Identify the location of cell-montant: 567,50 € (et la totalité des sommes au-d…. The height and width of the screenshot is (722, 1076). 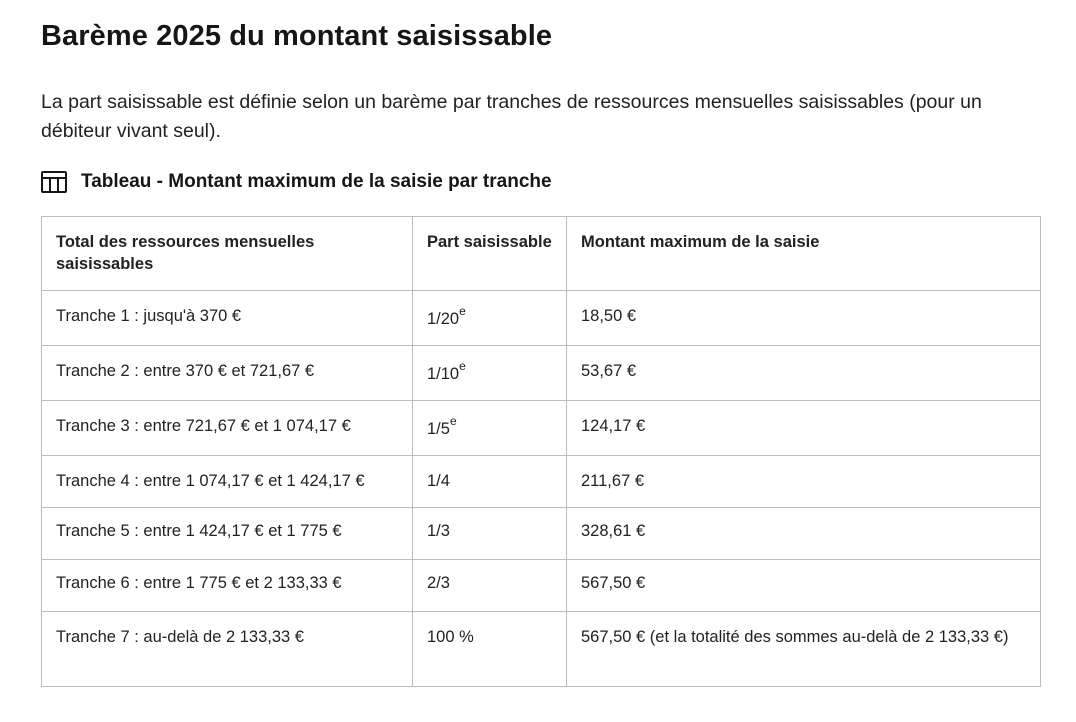
(803, 649).